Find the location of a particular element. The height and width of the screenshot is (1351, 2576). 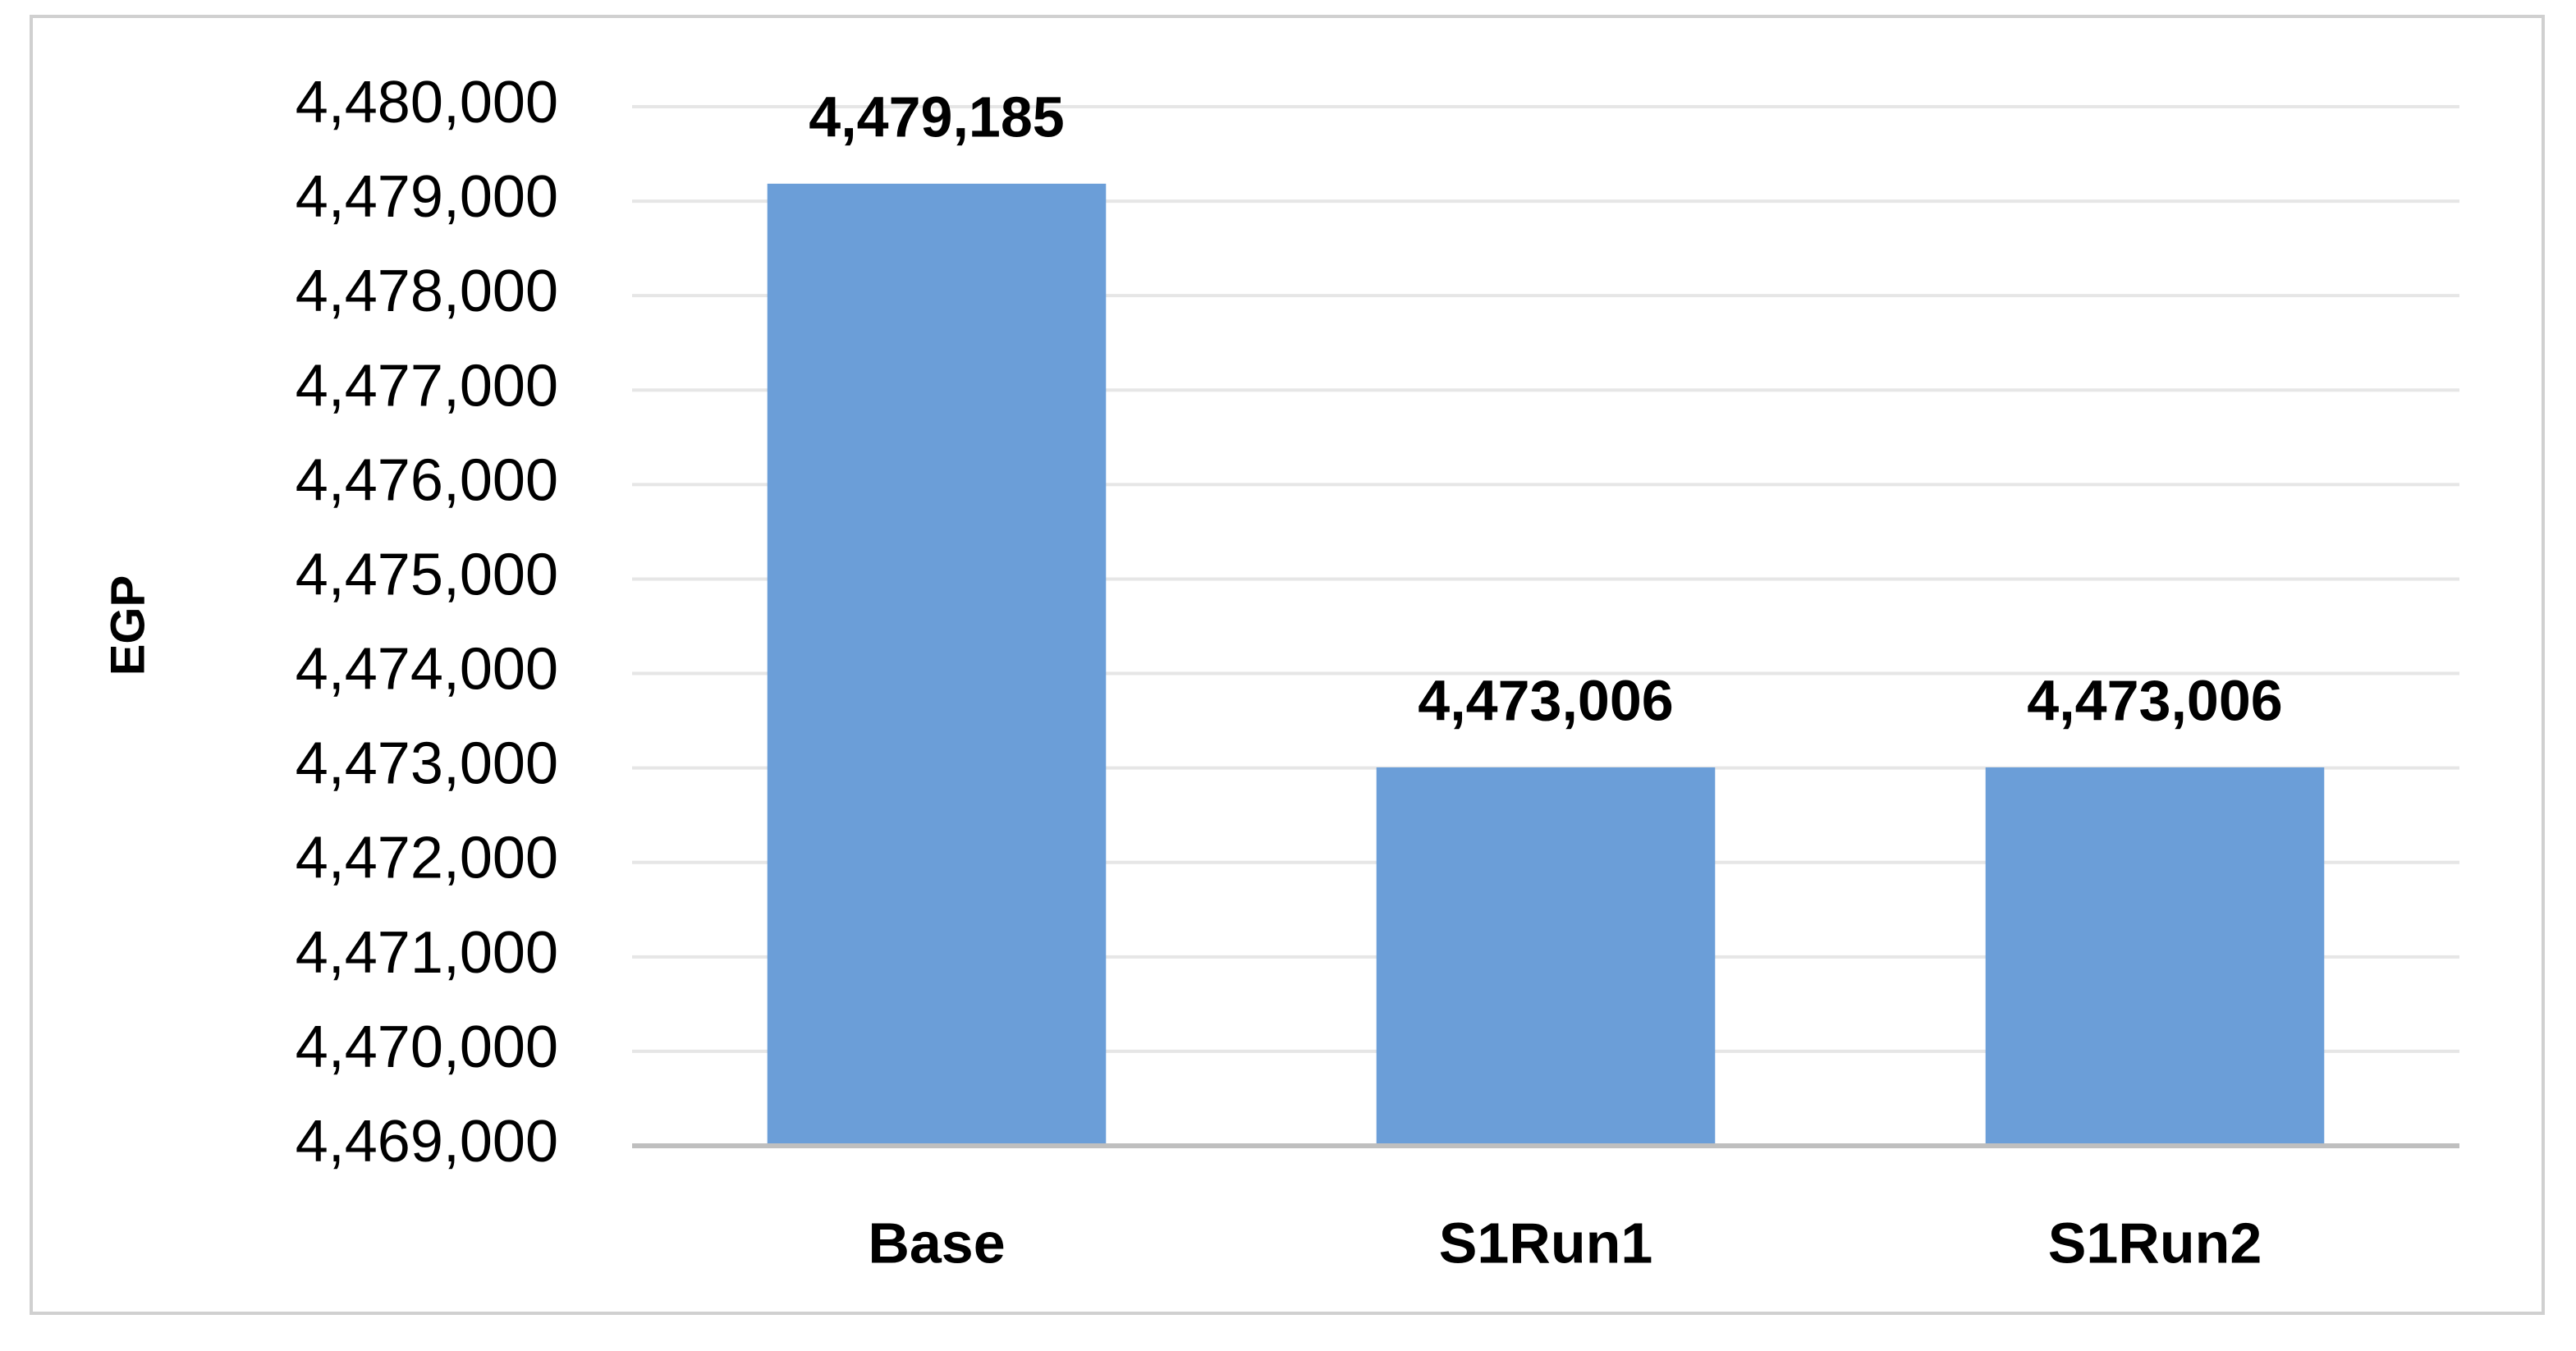

y-axis-label: EGP is located at coordinates (128, 625).